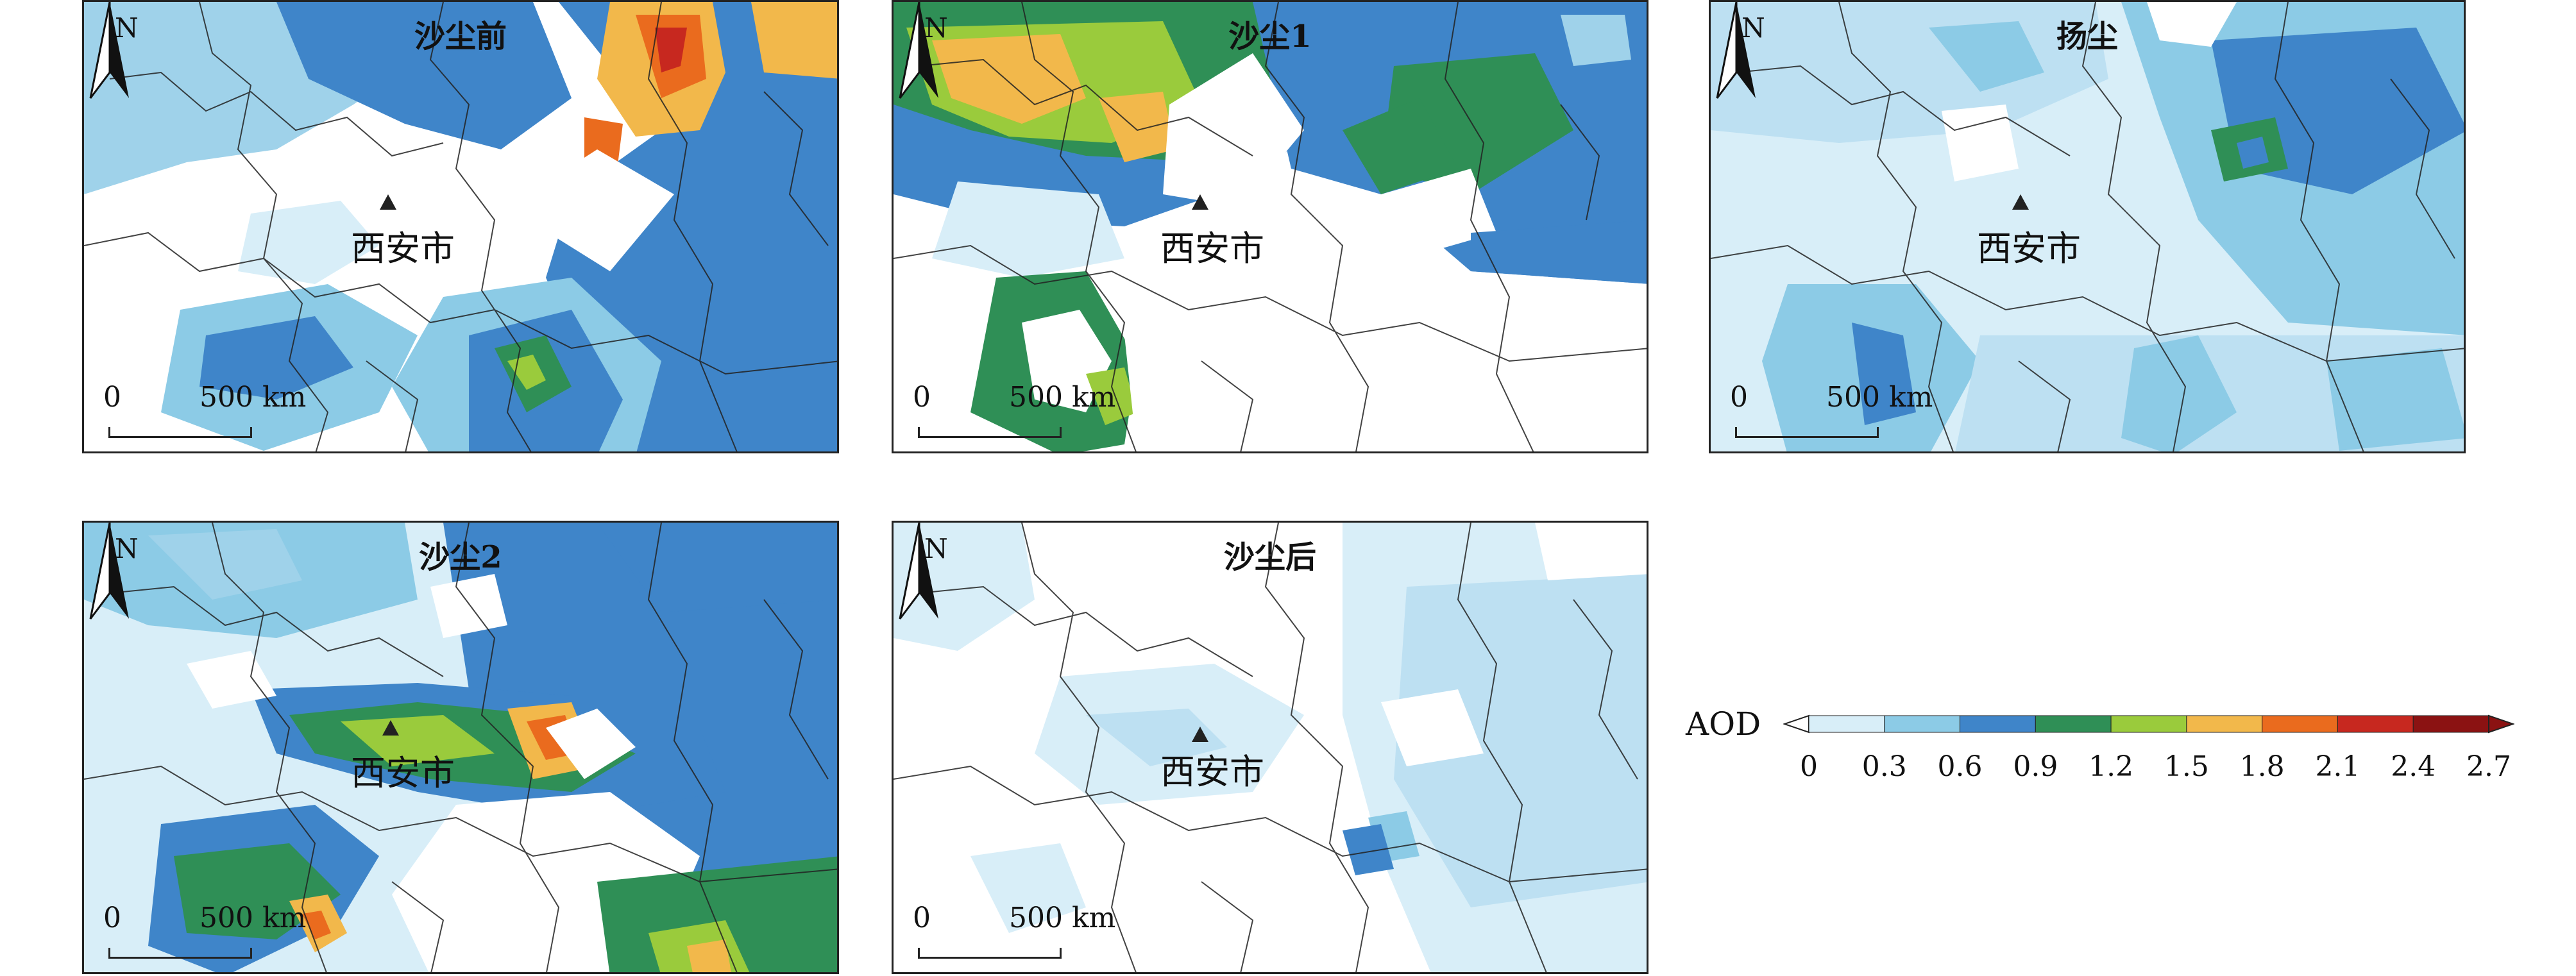 This screenshot has height=976, width=2576. I want to click on colorbar-tick-label: 0.9, so click(2035, 766).